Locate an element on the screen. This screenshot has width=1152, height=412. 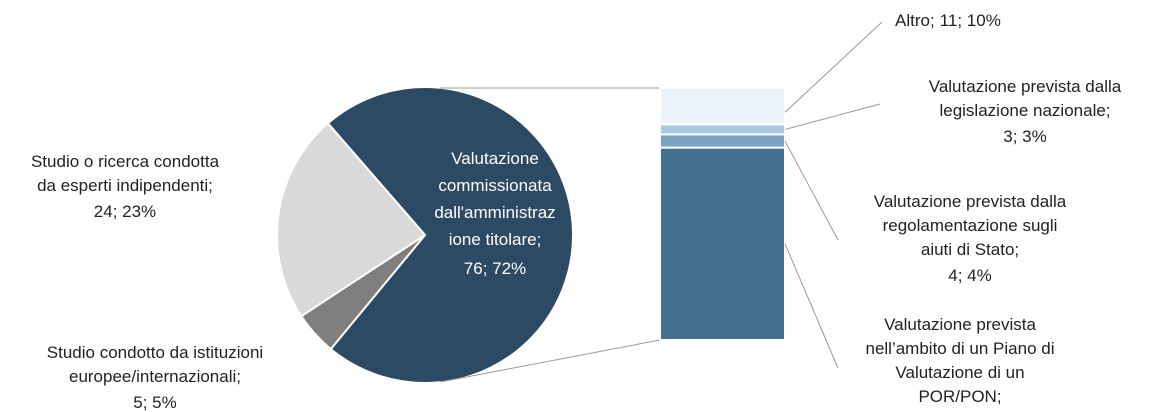
label-line: dall'amministraz is located at coordinates (494, 212).